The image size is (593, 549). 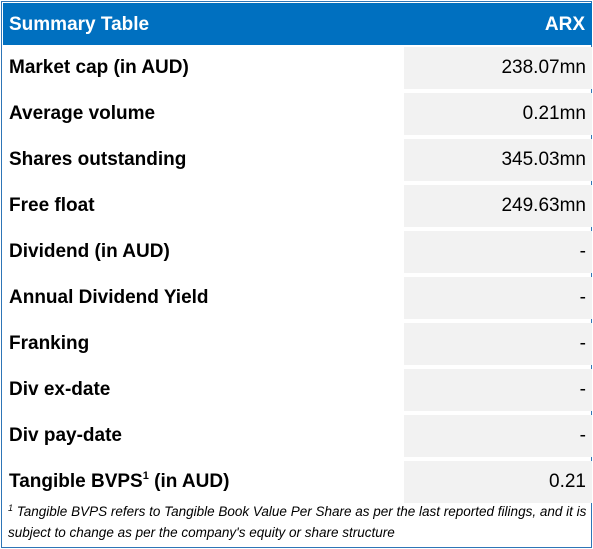 I want to click on table-title: Summary Table, so click(x=79, y=24).